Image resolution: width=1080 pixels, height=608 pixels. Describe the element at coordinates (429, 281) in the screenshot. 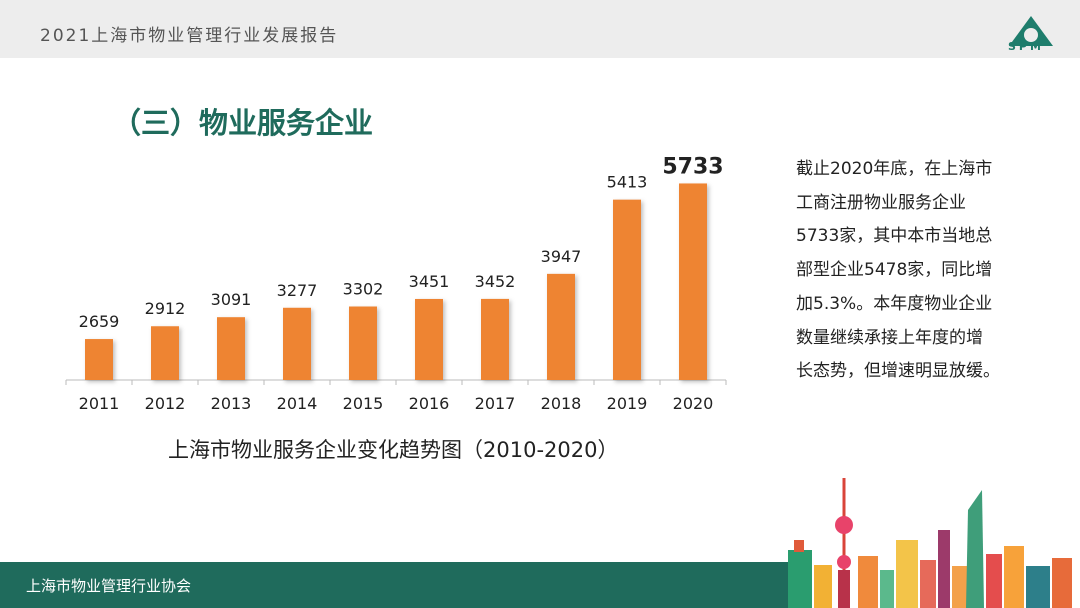

I see `data-label-2016: 3451` at that location.